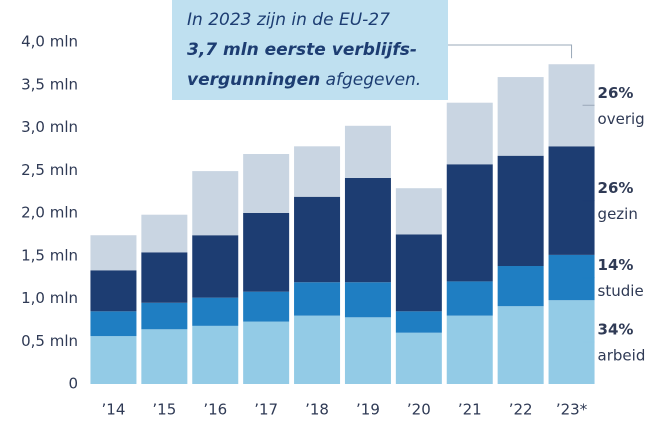  I want to click on x-tick-label: ’22, so click(521, 410).